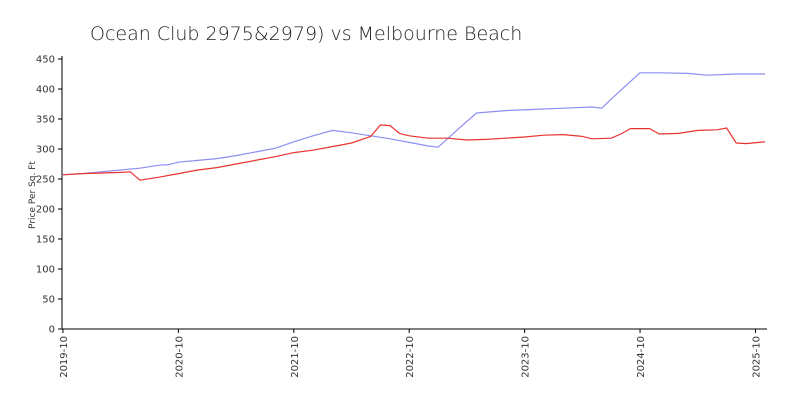 The image size is (800, 400). What do you see at coordinates (64, 357) in the screenshot?
I see `x-tick-label: 2019-10` at bounding box center [64, 357].